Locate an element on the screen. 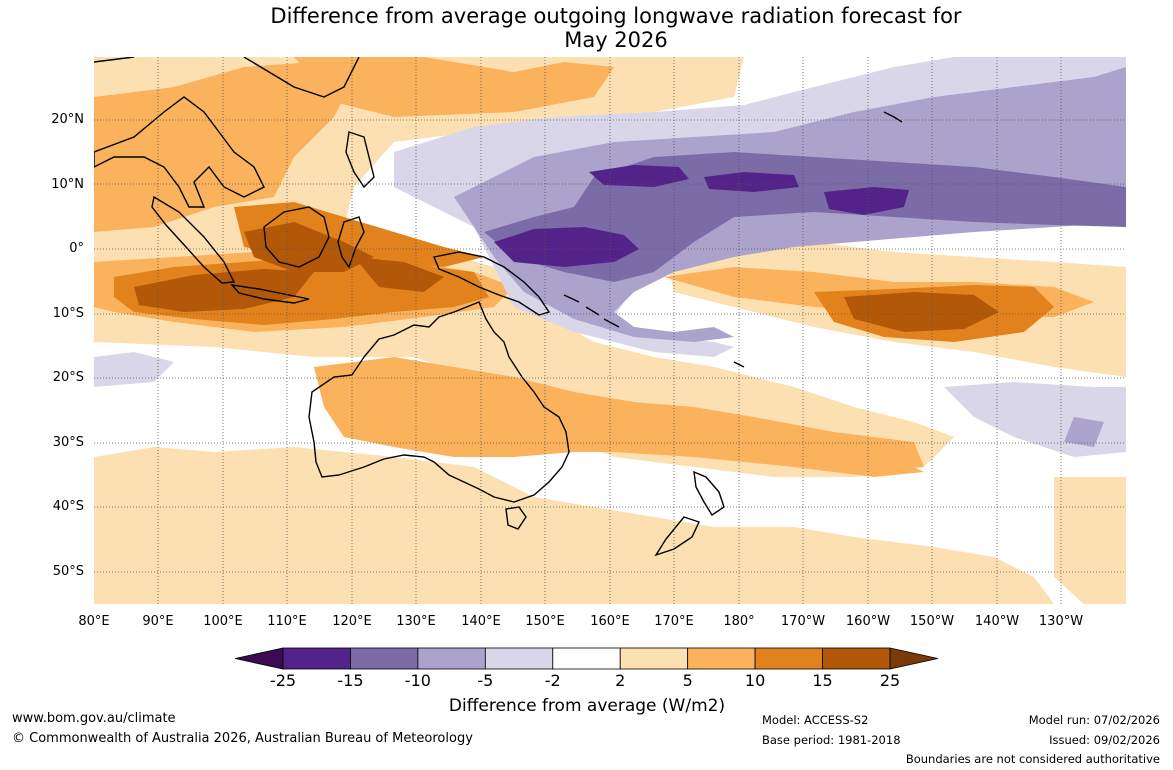 This screenshot has height=770, width=1173. tasmania-outline is located at coordinates (516, 518).